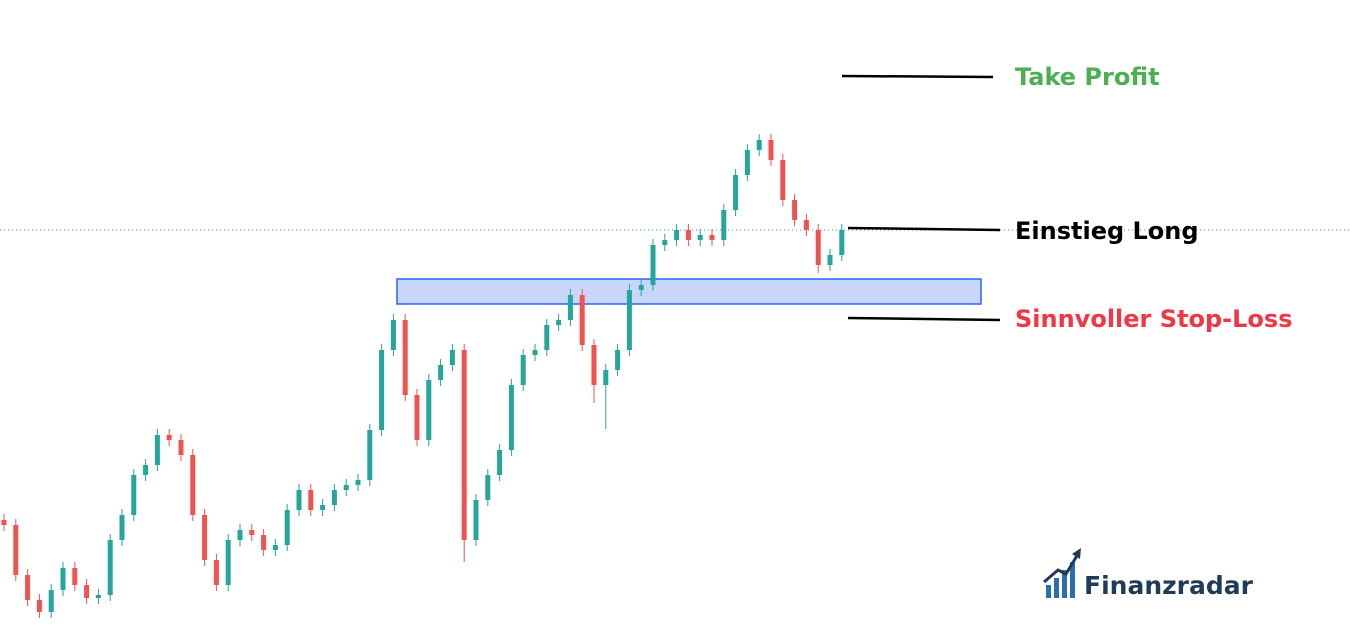 The height and width of the screenshot is (625, 1350). What do you see at coordinates (1107, 231) in the screenshot?
I see `entry-label: Einstieg Long` at bounding box center [1107, 231].